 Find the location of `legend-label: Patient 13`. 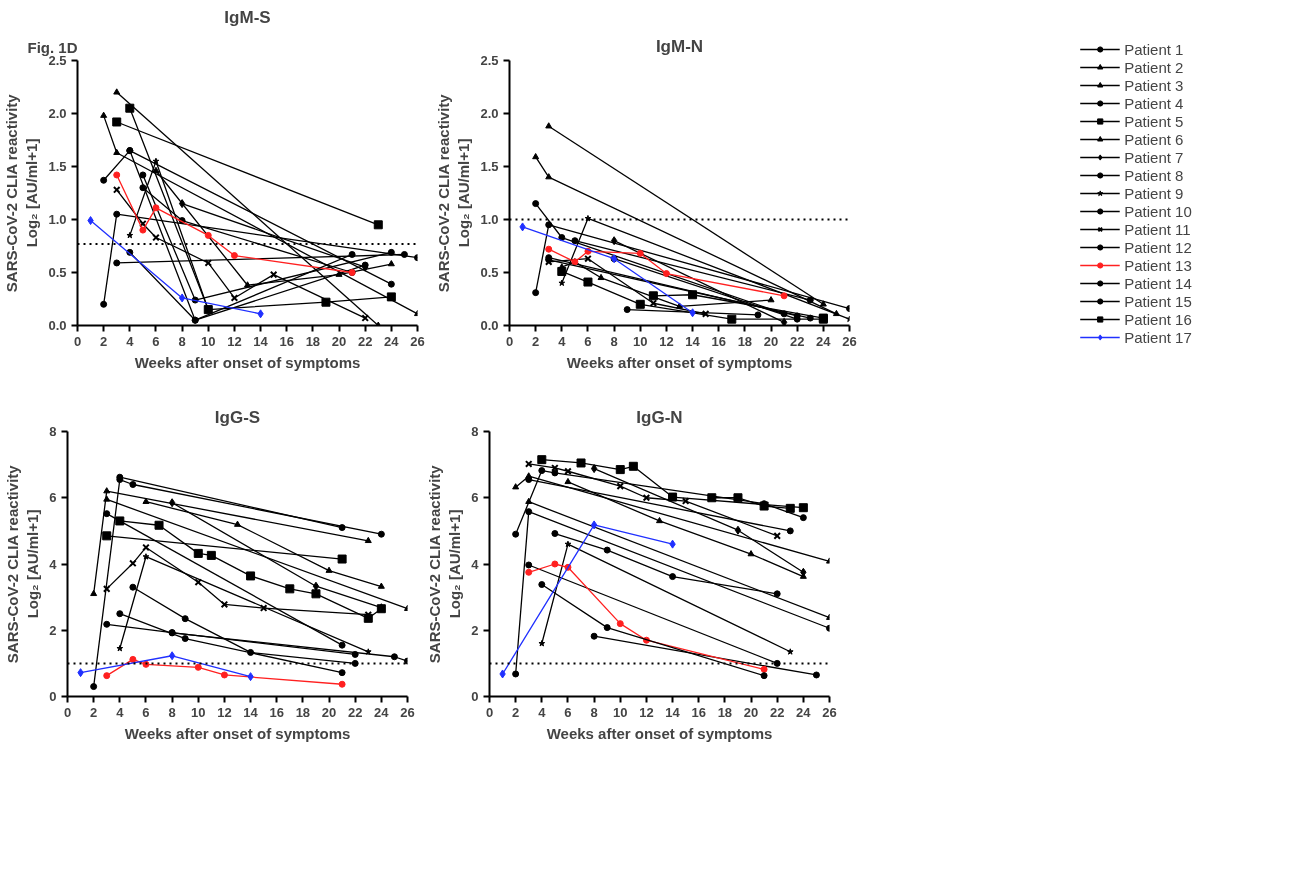

legend-label: Patient 13 is located at coordinates (1158, 264).